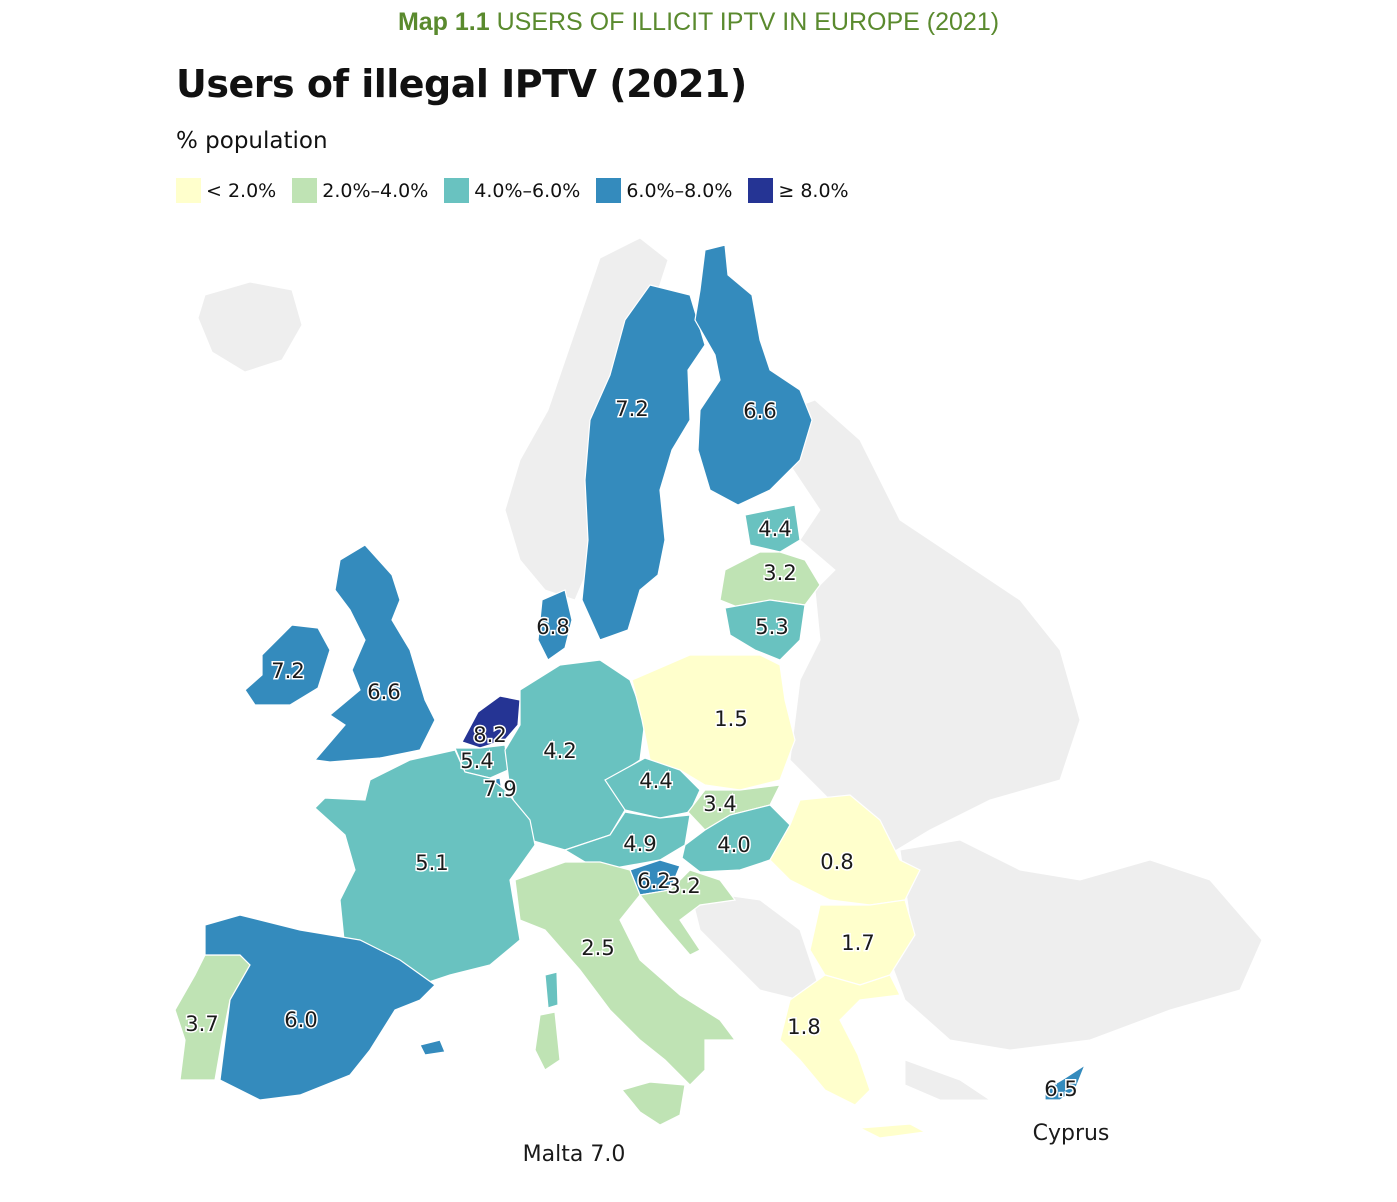  What do you see at coordinates (300, 1020) in the screenshot?
I see `value-label-spain: 6.0` at bounding box center [300, 1020].